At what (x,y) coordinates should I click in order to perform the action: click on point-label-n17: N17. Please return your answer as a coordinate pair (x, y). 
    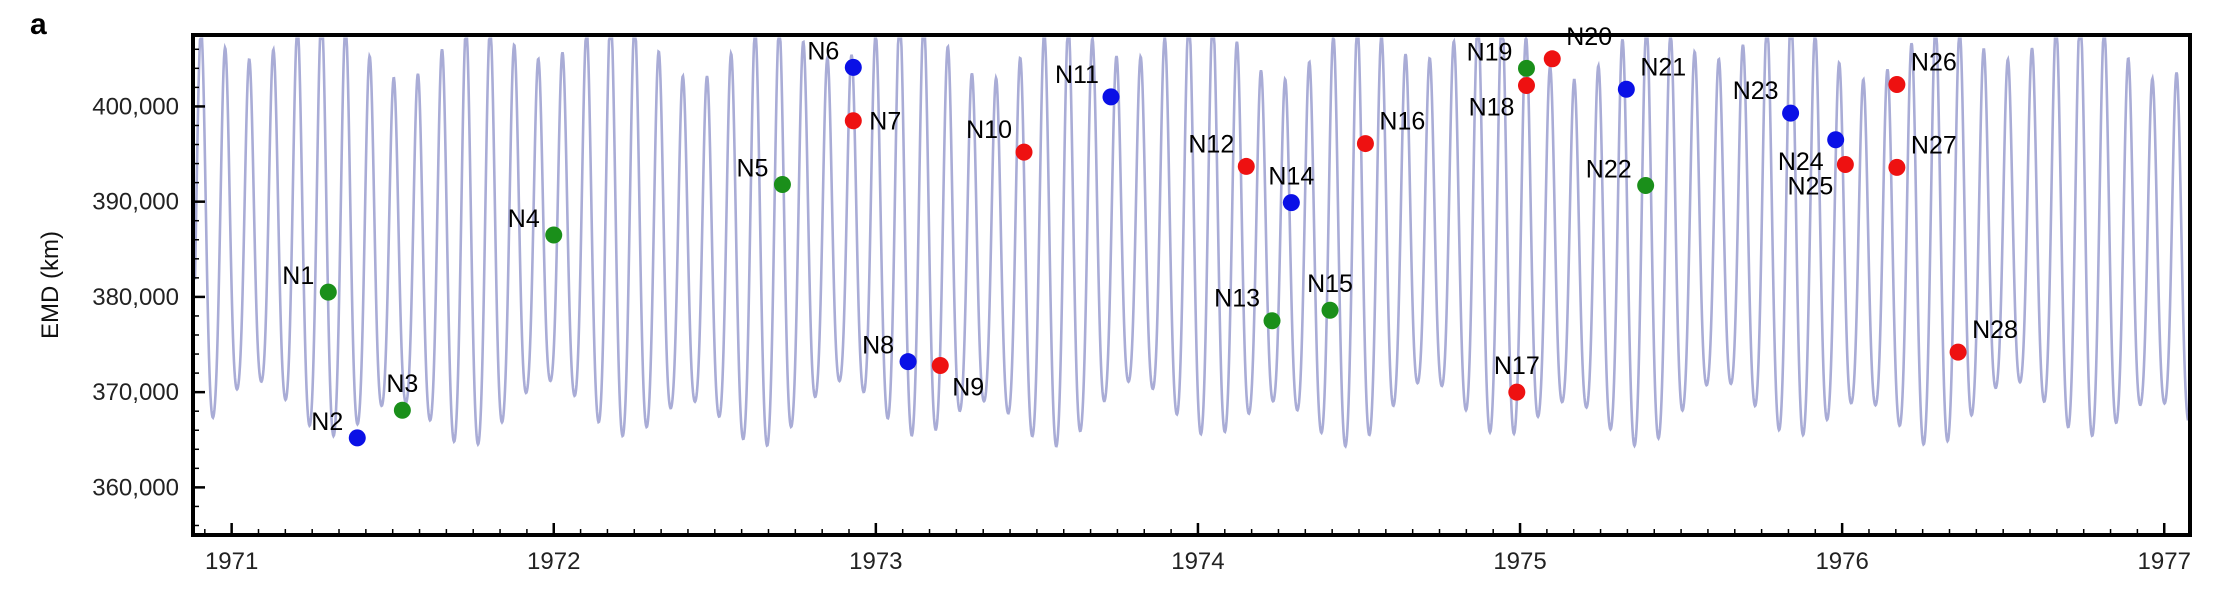
    Looking at the image, I should click on (1517, 366).